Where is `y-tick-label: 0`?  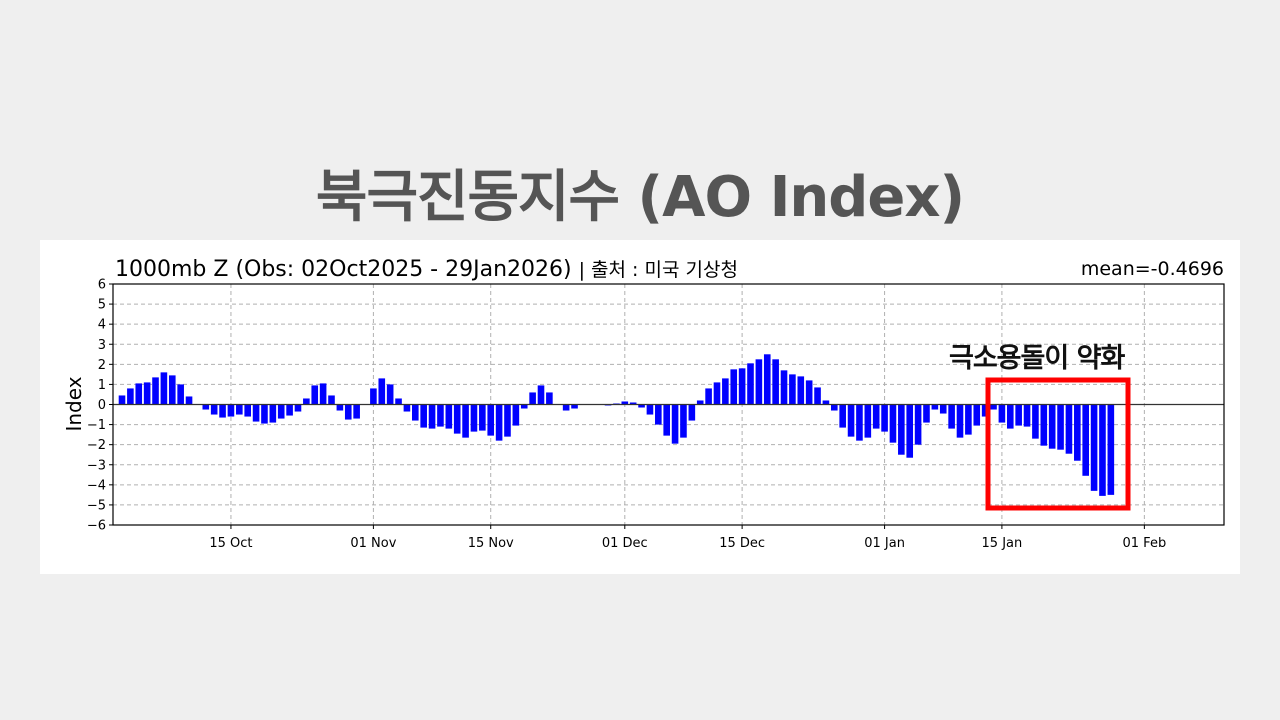 y-tick-label: 0 is located at coordinates (102, 405).